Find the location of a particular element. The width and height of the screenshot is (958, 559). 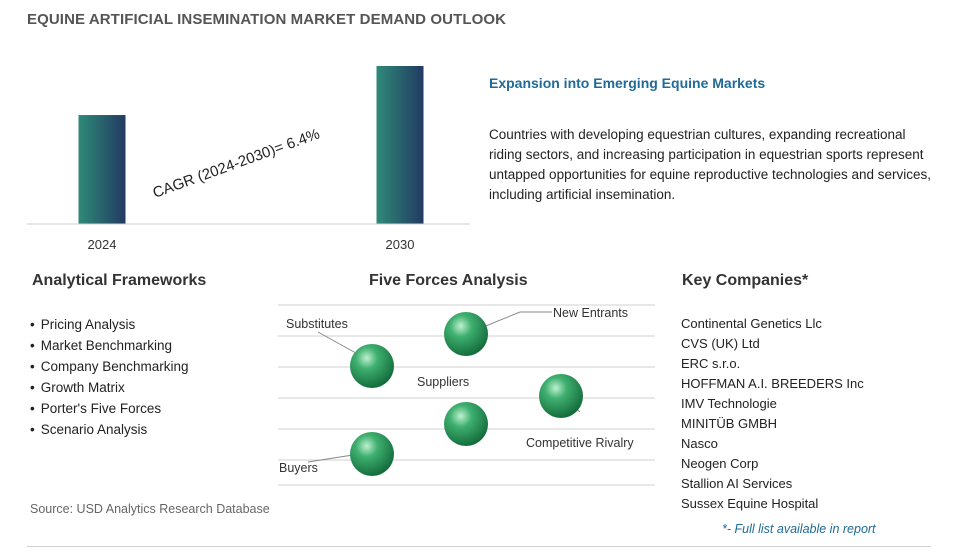

company-item: IMV Technologie is located at coordinates (729, 403).